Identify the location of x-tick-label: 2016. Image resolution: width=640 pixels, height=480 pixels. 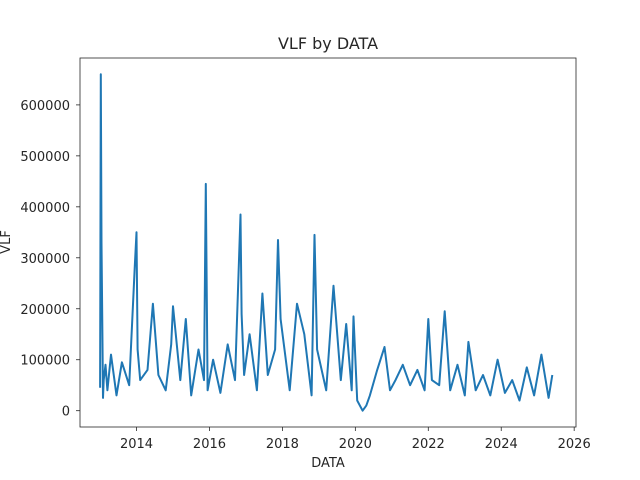
(209, 444).